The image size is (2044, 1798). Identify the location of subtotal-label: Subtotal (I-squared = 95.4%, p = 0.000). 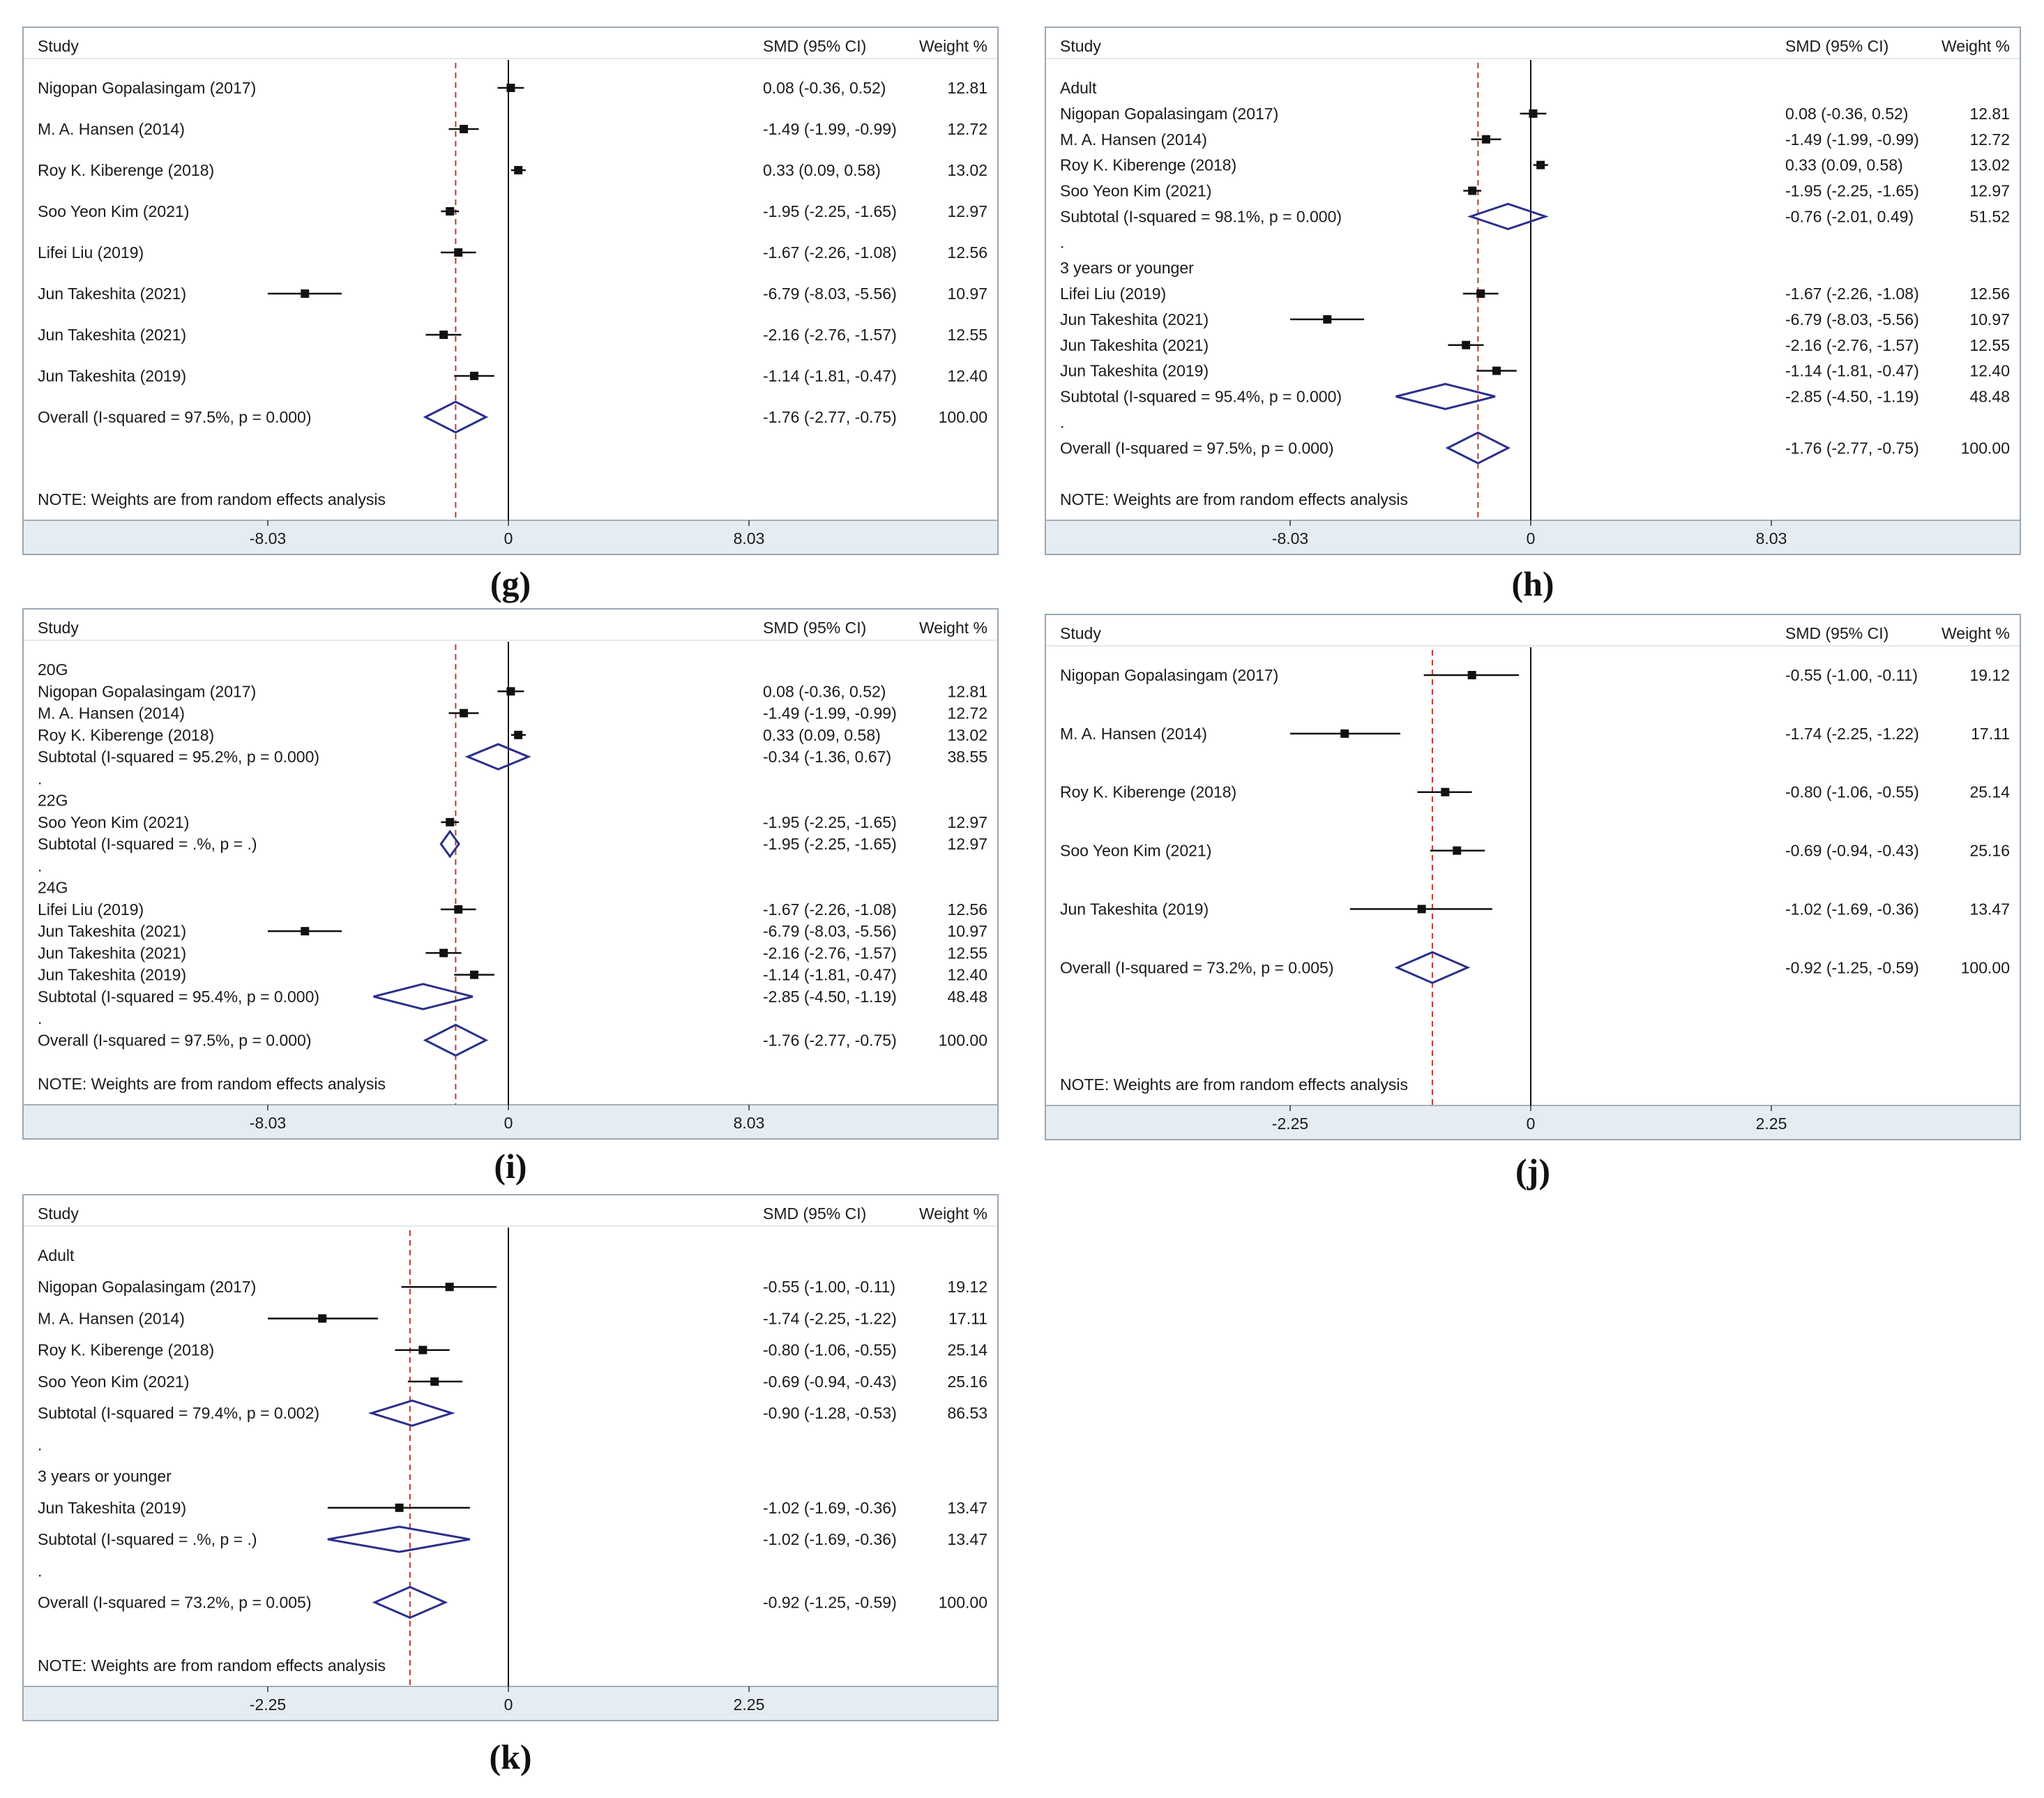
(1201, 397).